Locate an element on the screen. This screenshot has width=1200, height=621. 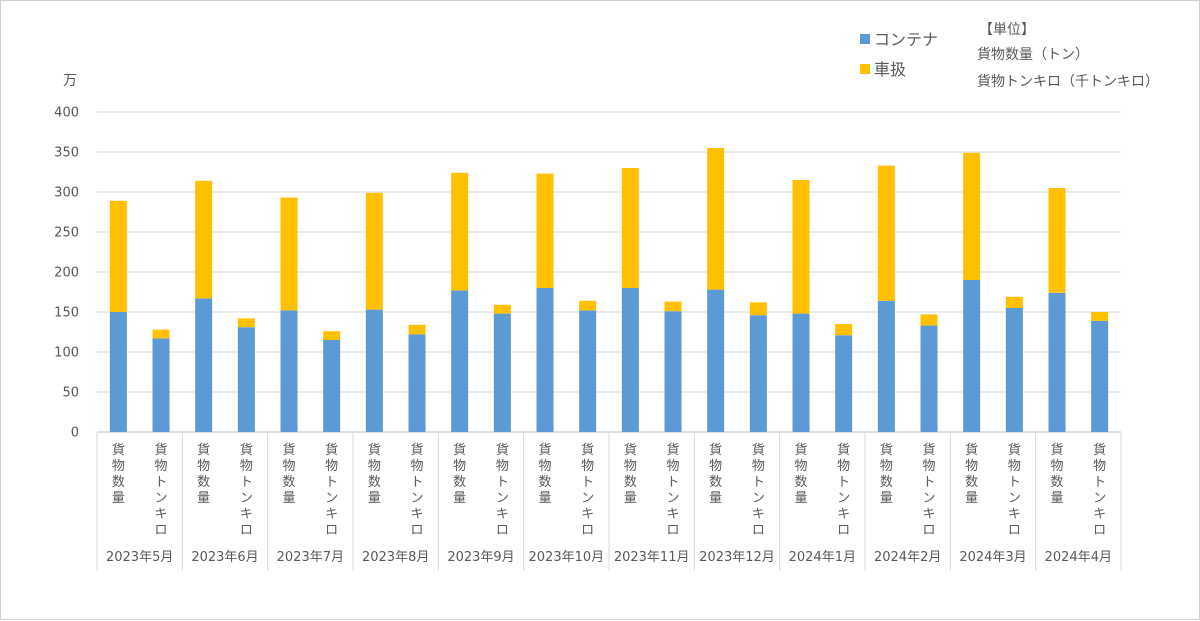
month-label: 2023年5月 is located at coordinates (139, 557).